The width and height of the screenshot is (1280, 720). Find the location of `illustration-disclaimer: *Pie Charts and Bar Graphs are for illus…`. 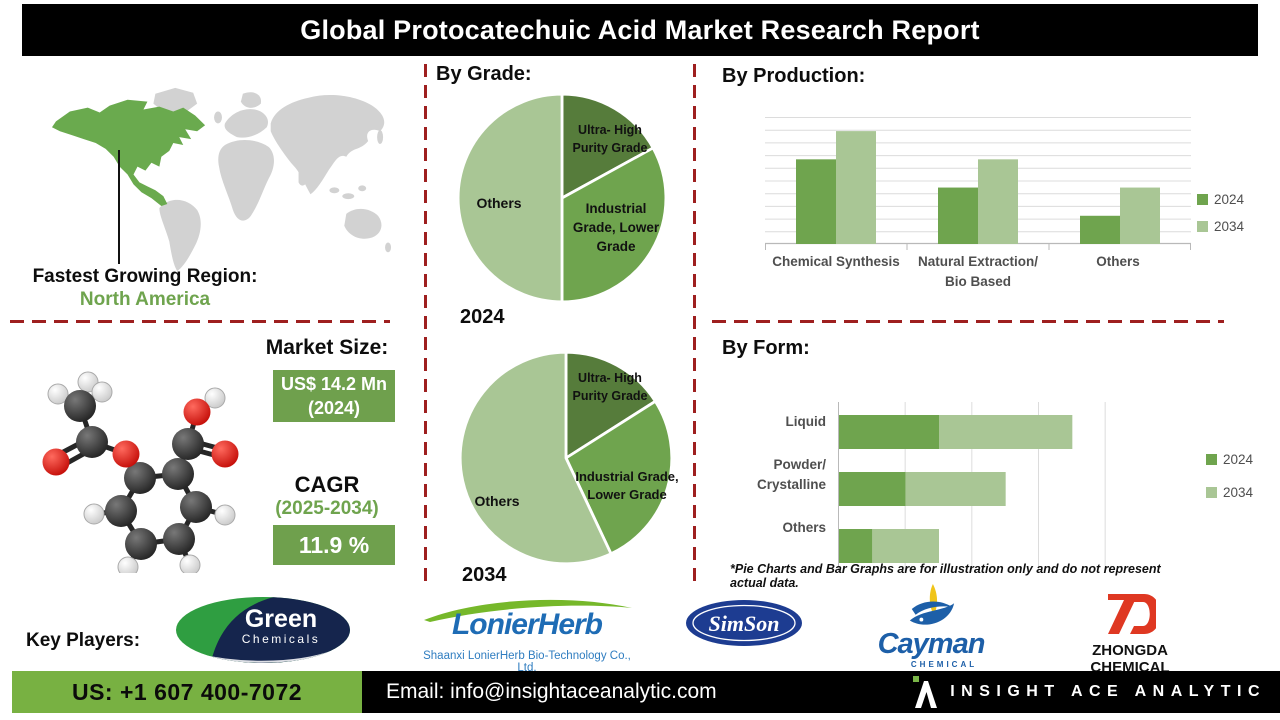

illustration-disclaimer: *Pie Charts and Bar Graphs are for illus… is located at coordinates (945, 576).